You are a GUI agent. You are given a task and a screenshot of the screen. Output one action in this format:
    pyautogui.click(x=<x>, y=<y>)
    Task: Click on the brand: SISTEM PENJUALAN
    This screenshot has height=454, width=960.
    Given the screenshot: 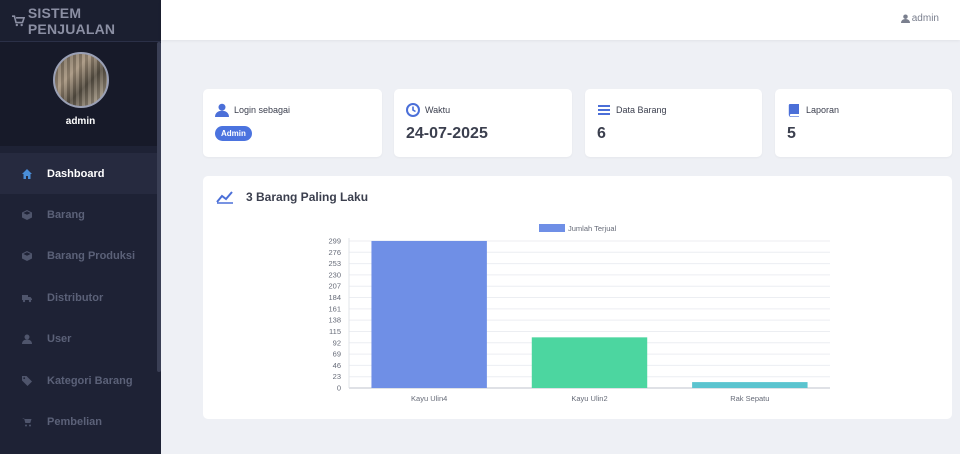 What is the action you would take?
    pyautogui.click(x=80, y=21)
    